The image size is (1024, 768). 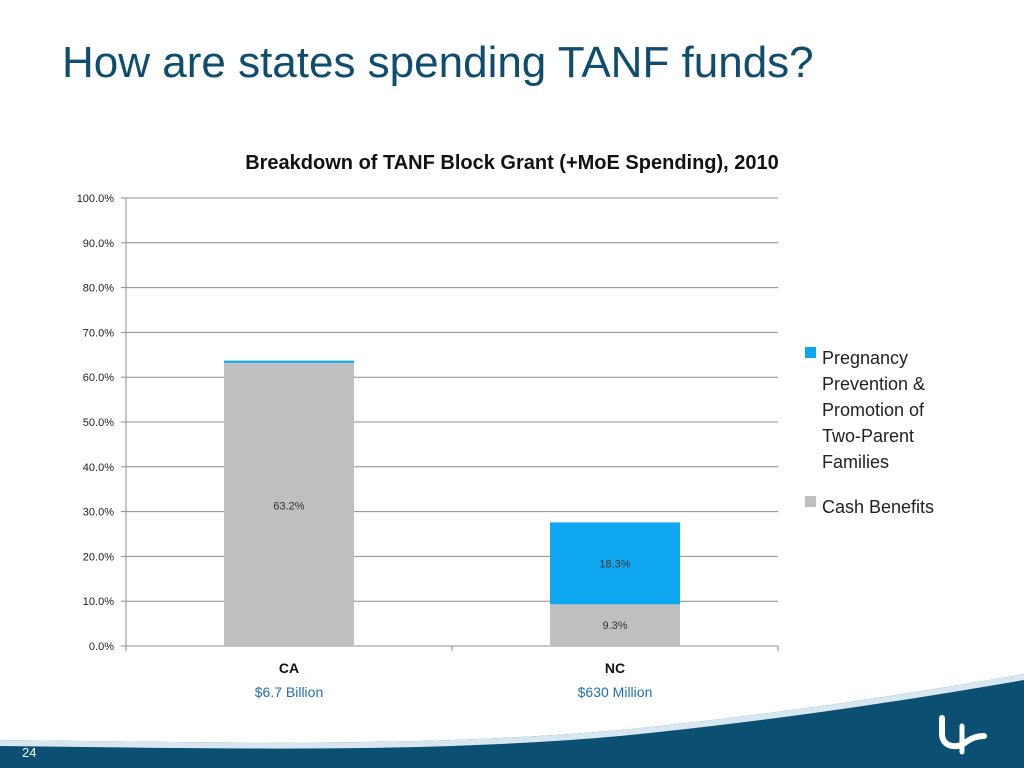 I want to click on slide-title: How are states spending TANF funds?, so click(x=438, y=62).